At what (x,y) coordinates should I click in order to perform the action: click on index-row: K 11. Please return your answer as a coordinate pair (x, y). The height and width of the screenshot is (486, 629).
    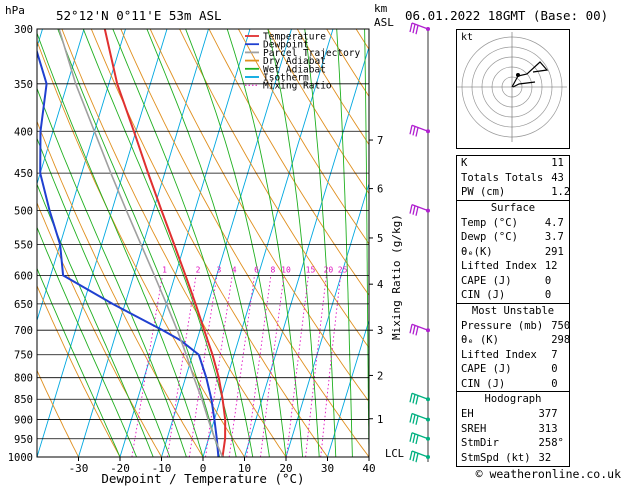
    Looking at the image, I should click on (515, 163).